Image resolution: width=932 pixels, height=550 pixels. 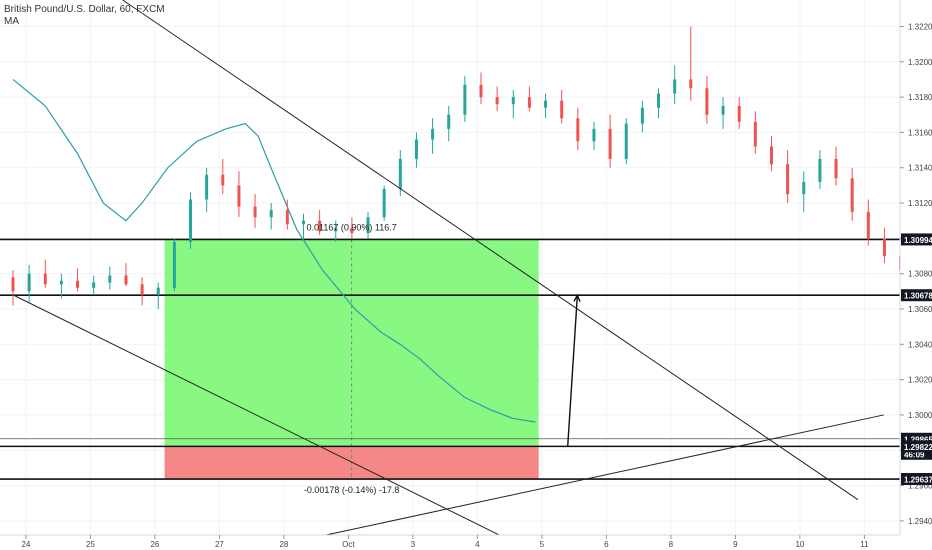 What do you see at coordinates (450, 542) in the screenshot?
I see `time-axis` at bounding box center [450, 542].